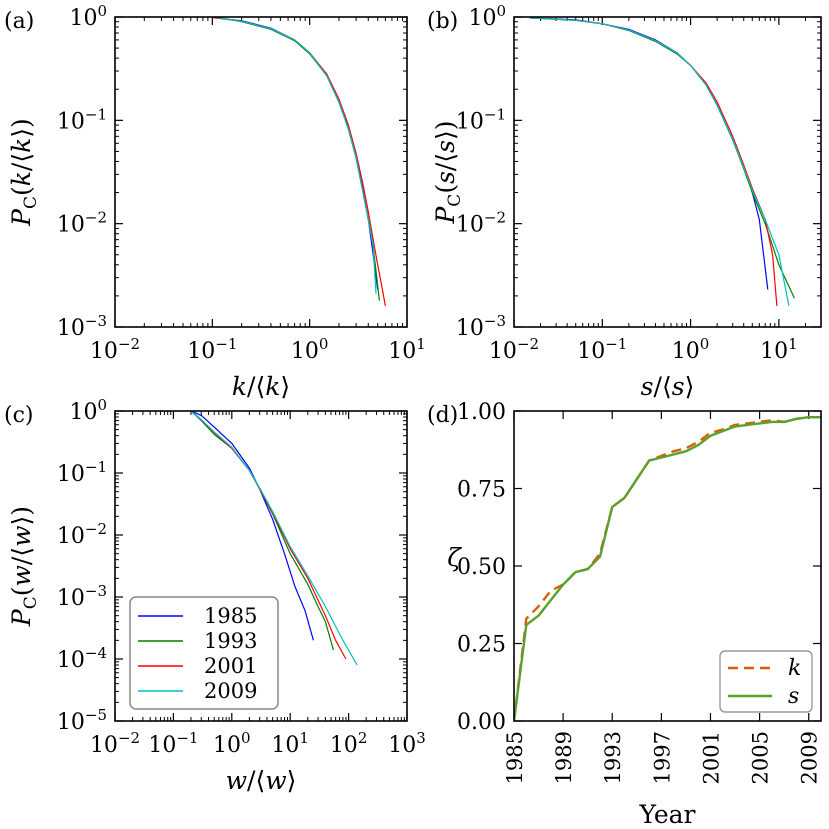 The width and height of the screenshot is (829, 829). What do you see at coordinates (668, 386) in the screenshot?
I see `x-axis-label: s/⟨s⟩` at bounding box center [668, 386].